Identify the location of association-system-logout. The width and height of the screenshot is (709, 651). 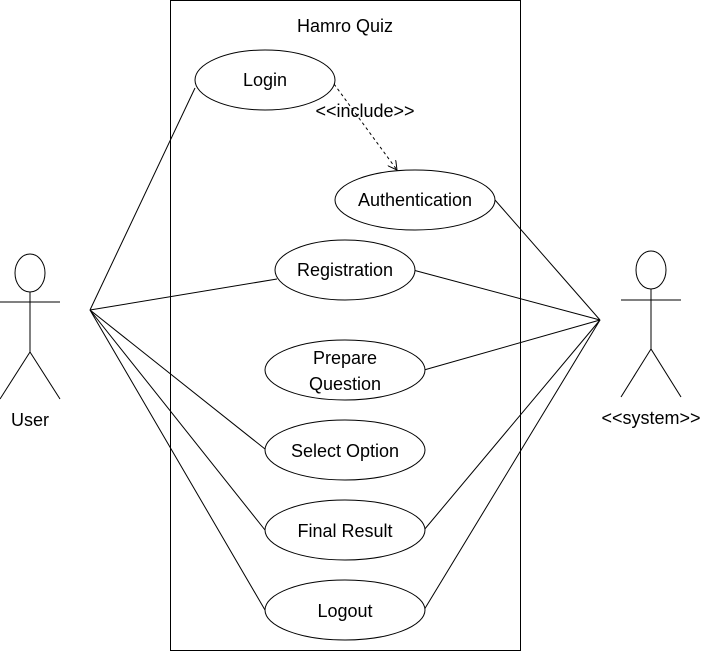
(512, 465).